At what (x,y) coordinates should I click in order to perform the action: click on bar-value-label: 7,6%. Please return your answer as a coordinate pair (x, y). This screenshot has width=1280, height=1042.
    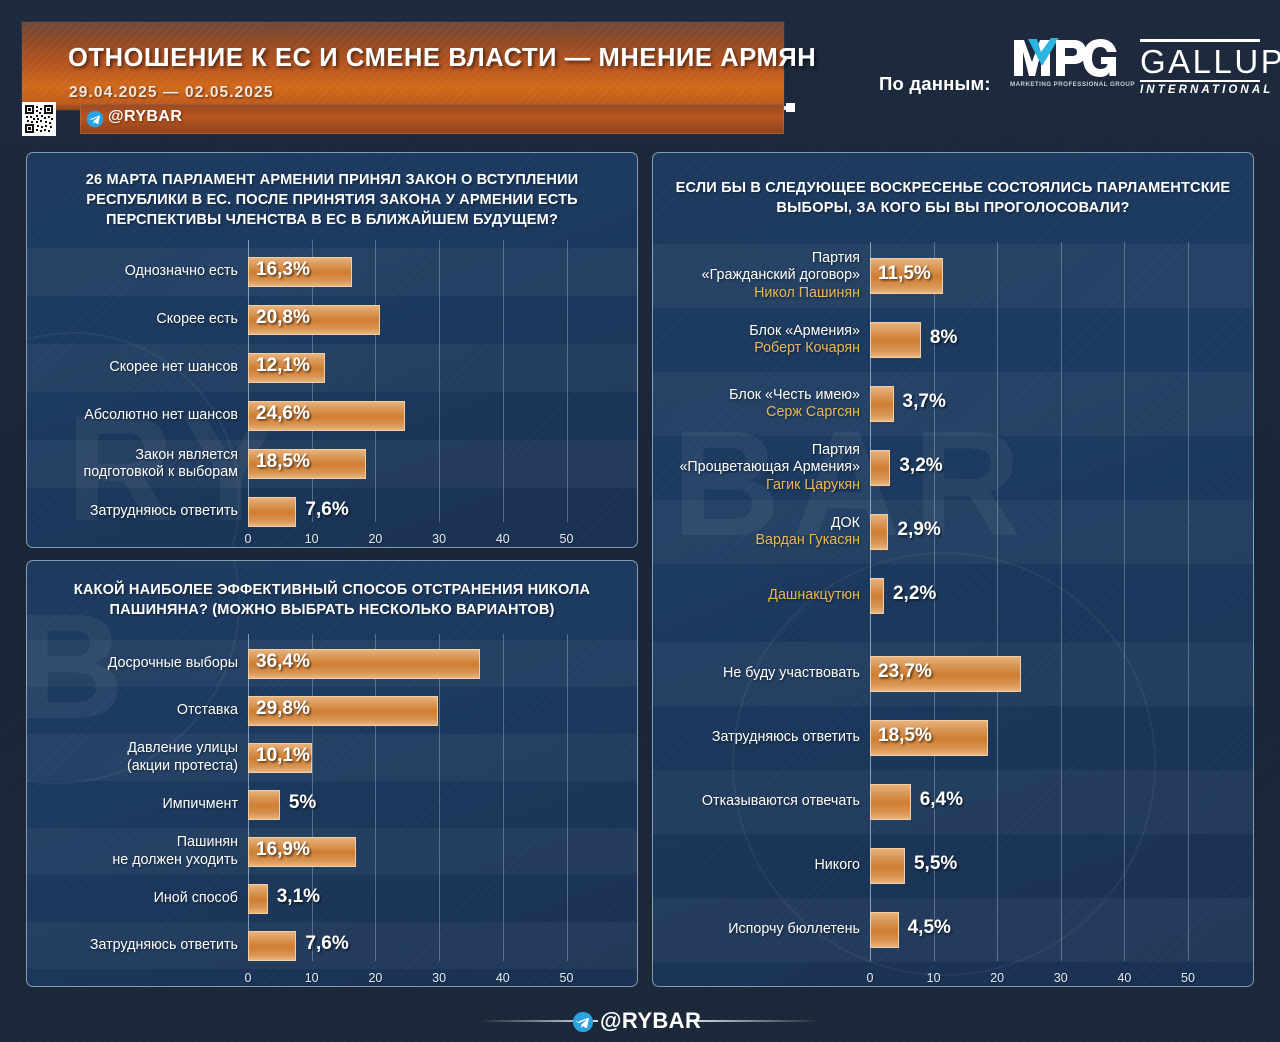
    Looking at the image, I should click on (327, 509).